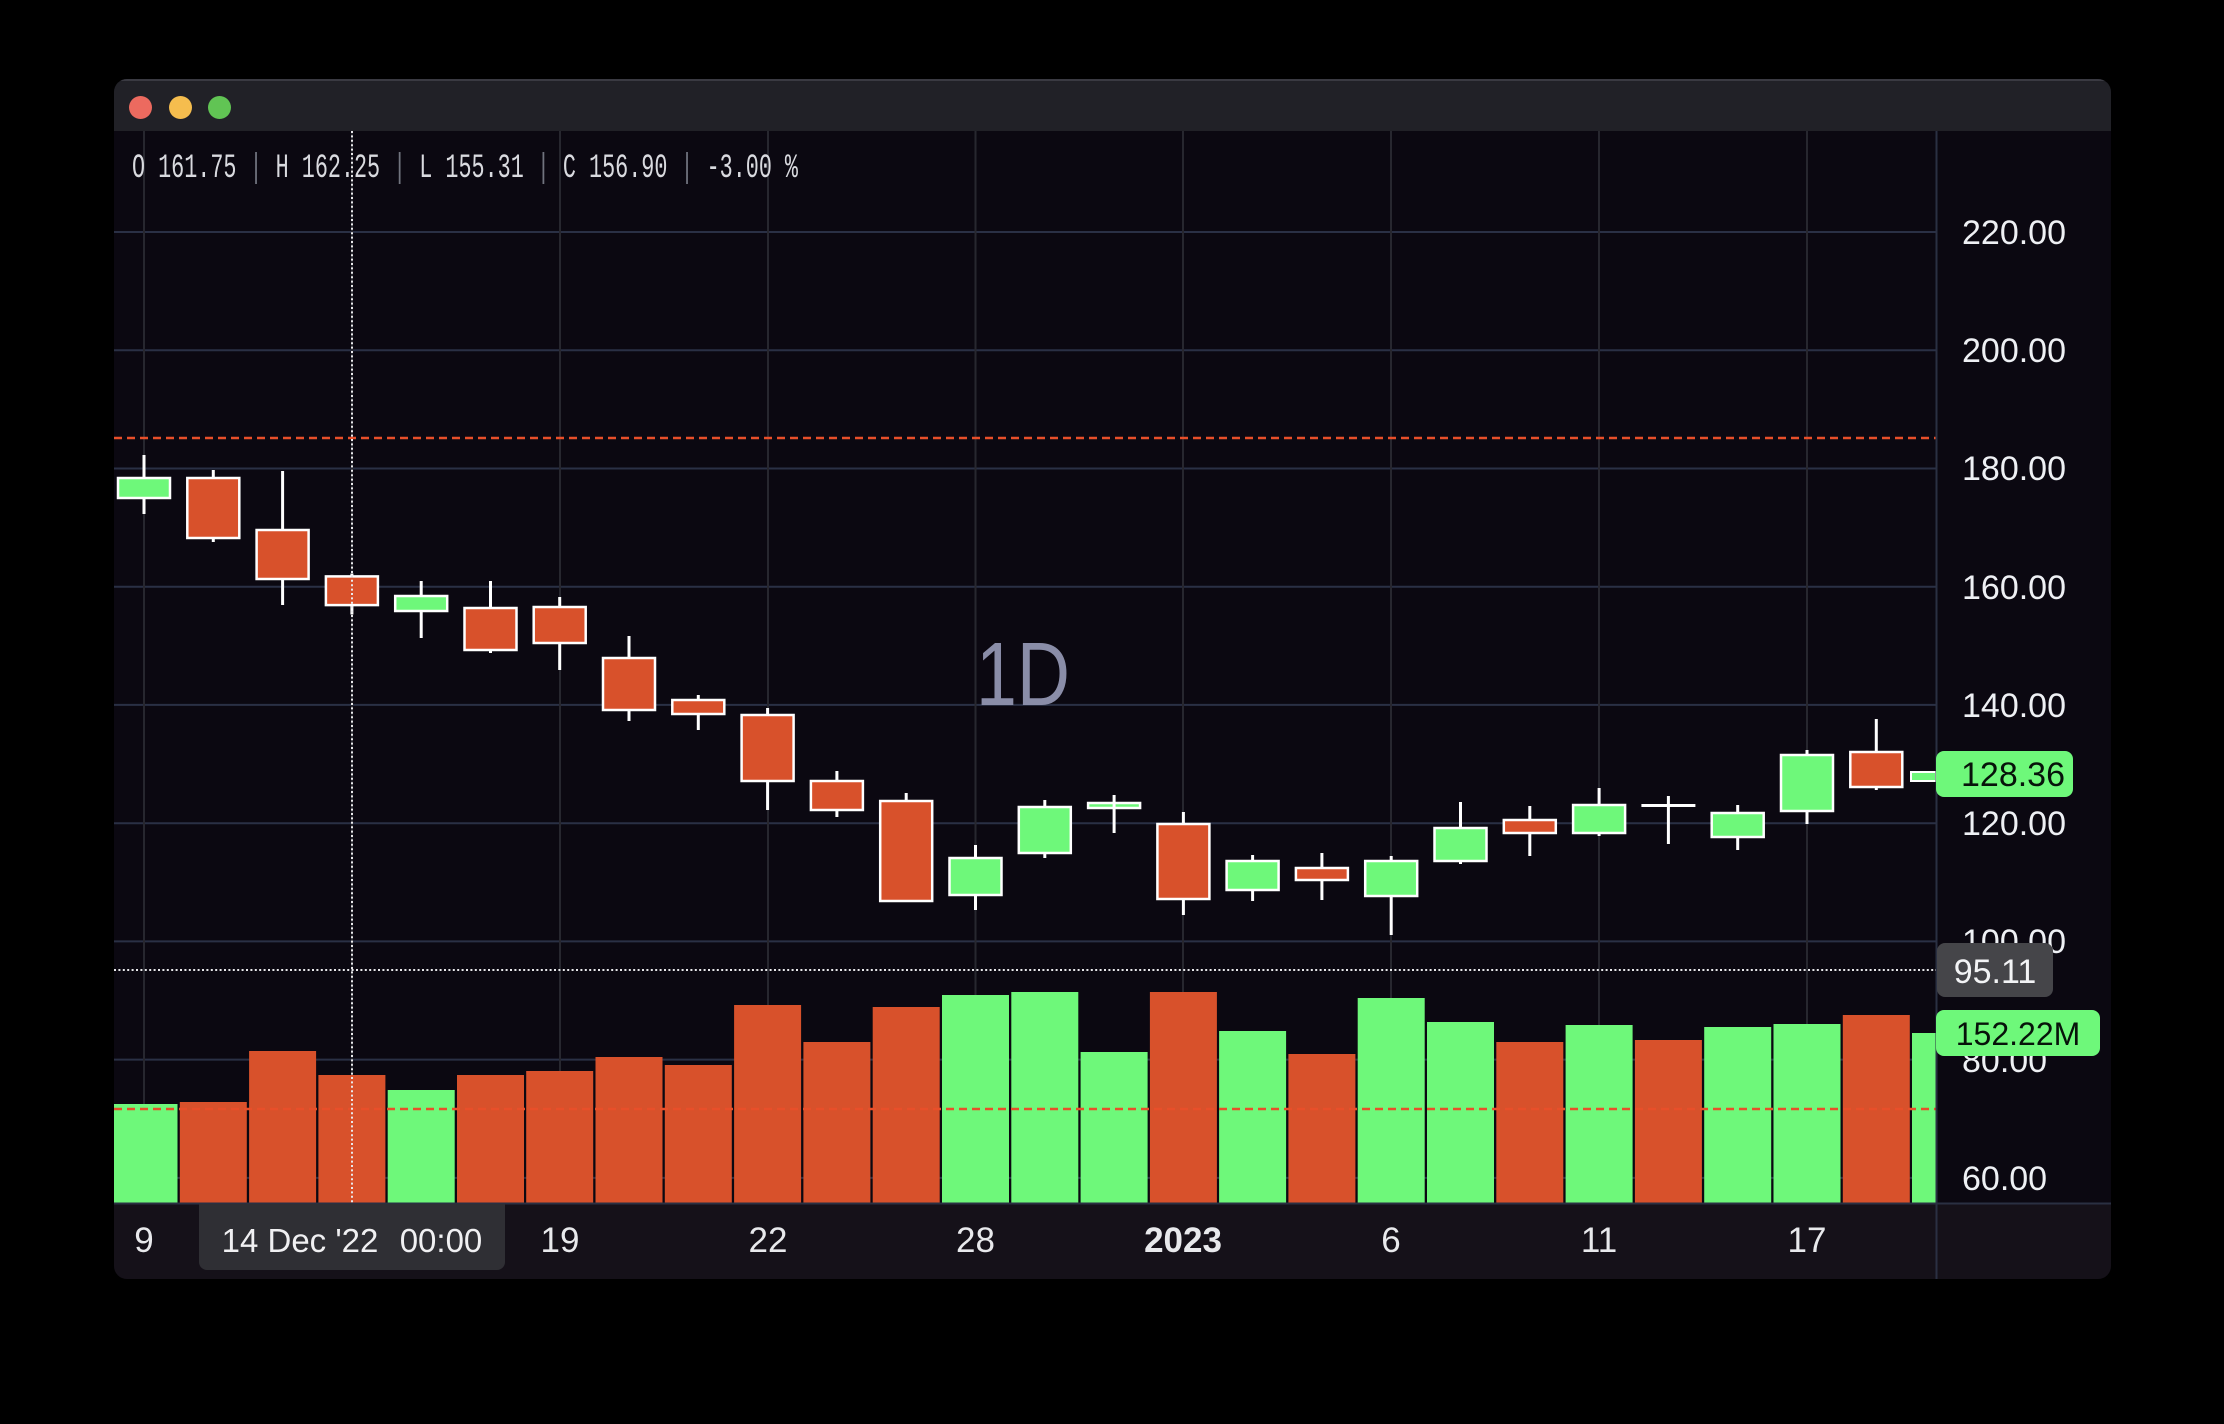 The width and height of the screenshot is (2224, 1424). I want to click on svg-text: 00:00, so click(441, 1240).